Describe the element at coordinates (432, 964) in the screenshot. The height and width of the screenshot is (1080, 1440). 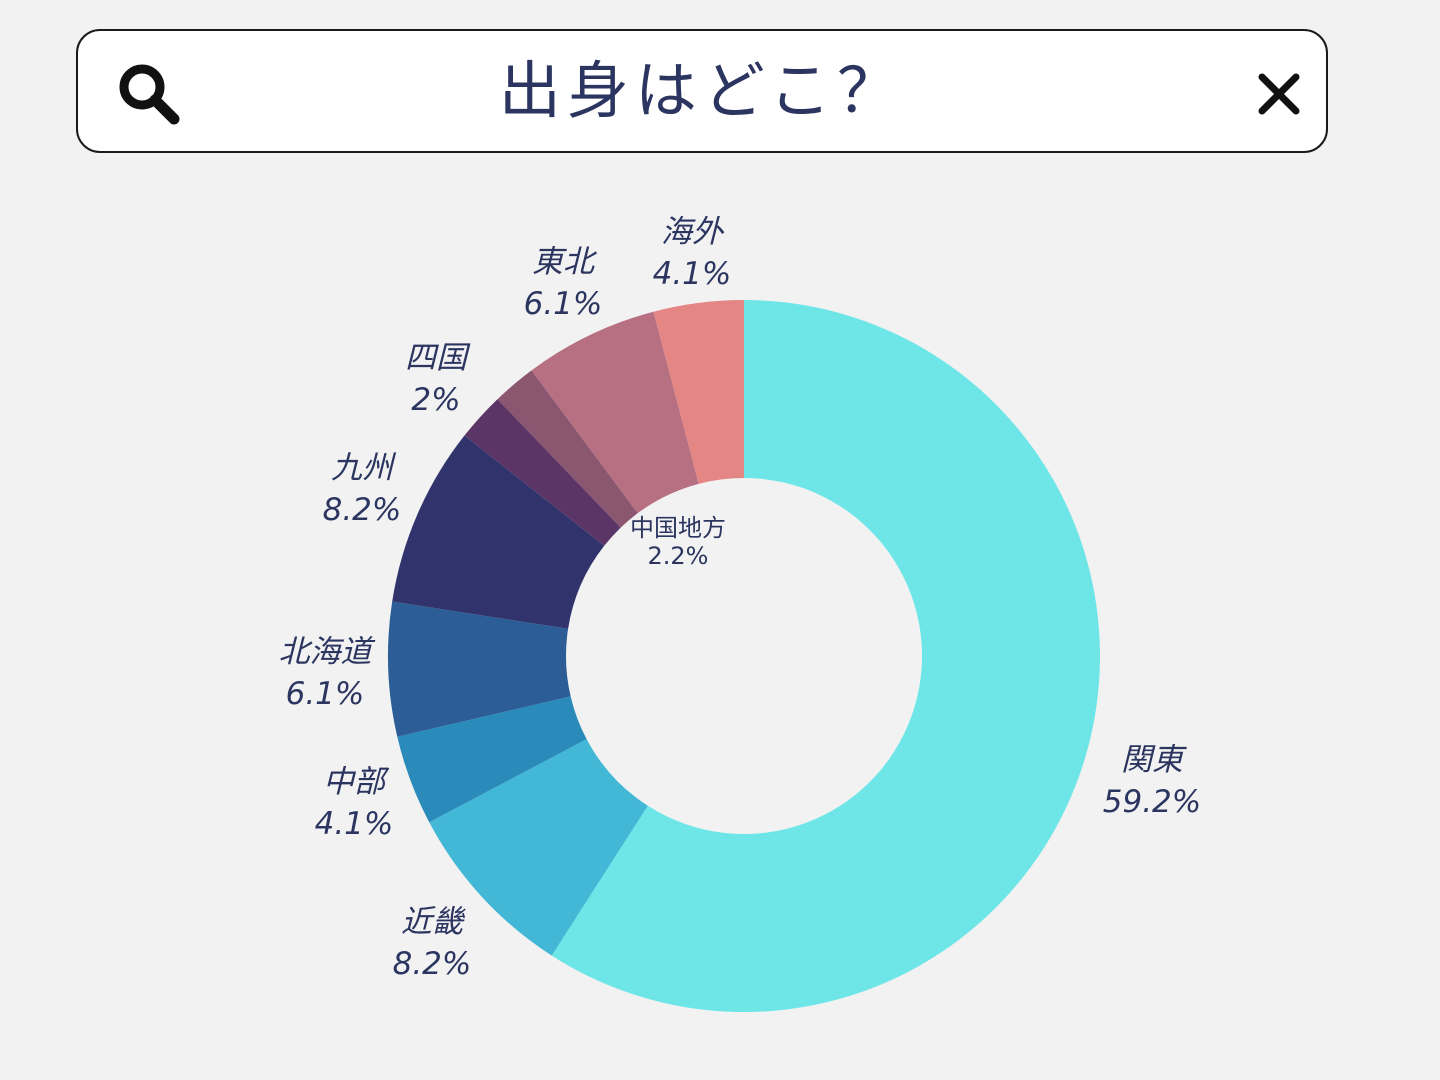
I see `slice-value-2: 8.2%` at that location.